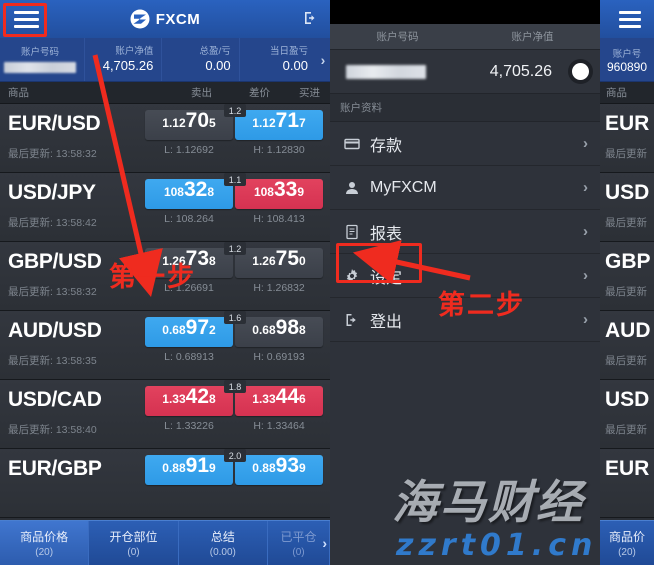 This screenshot has width=654, height=565. What do you see at coordinates (627, 192) in the screenshot?
I see `right-row-symbol: USD` at bounding box center [627, 192].